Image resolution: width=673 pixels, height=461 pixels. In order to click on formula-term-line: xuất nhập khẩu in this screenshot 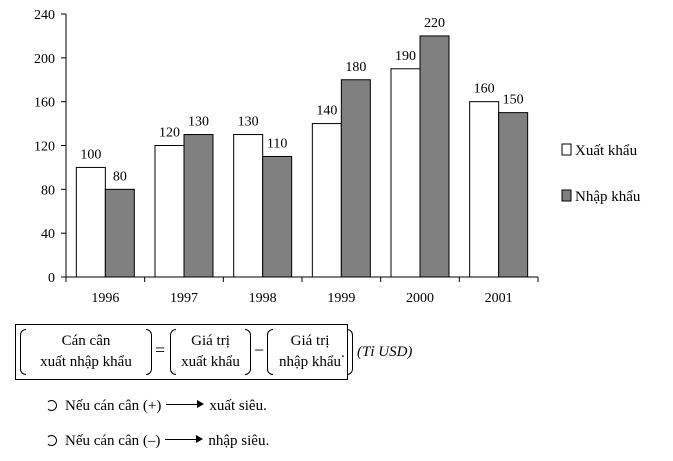, I will do `click(86, 362)`.